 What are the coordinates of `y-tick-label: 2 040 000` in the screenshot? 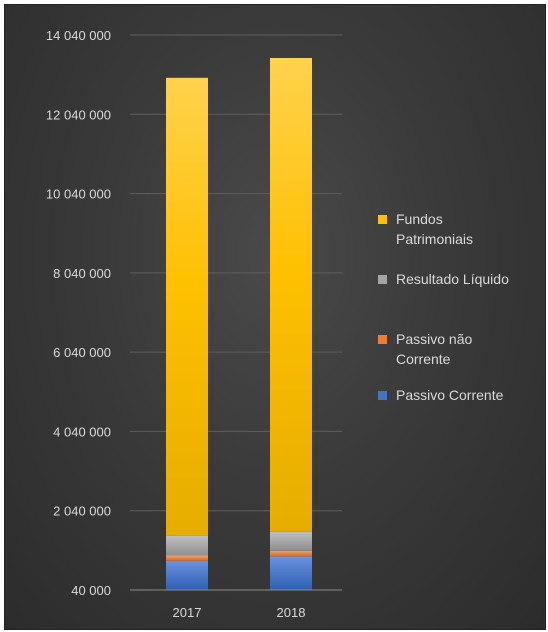 It's located at (82, 511).